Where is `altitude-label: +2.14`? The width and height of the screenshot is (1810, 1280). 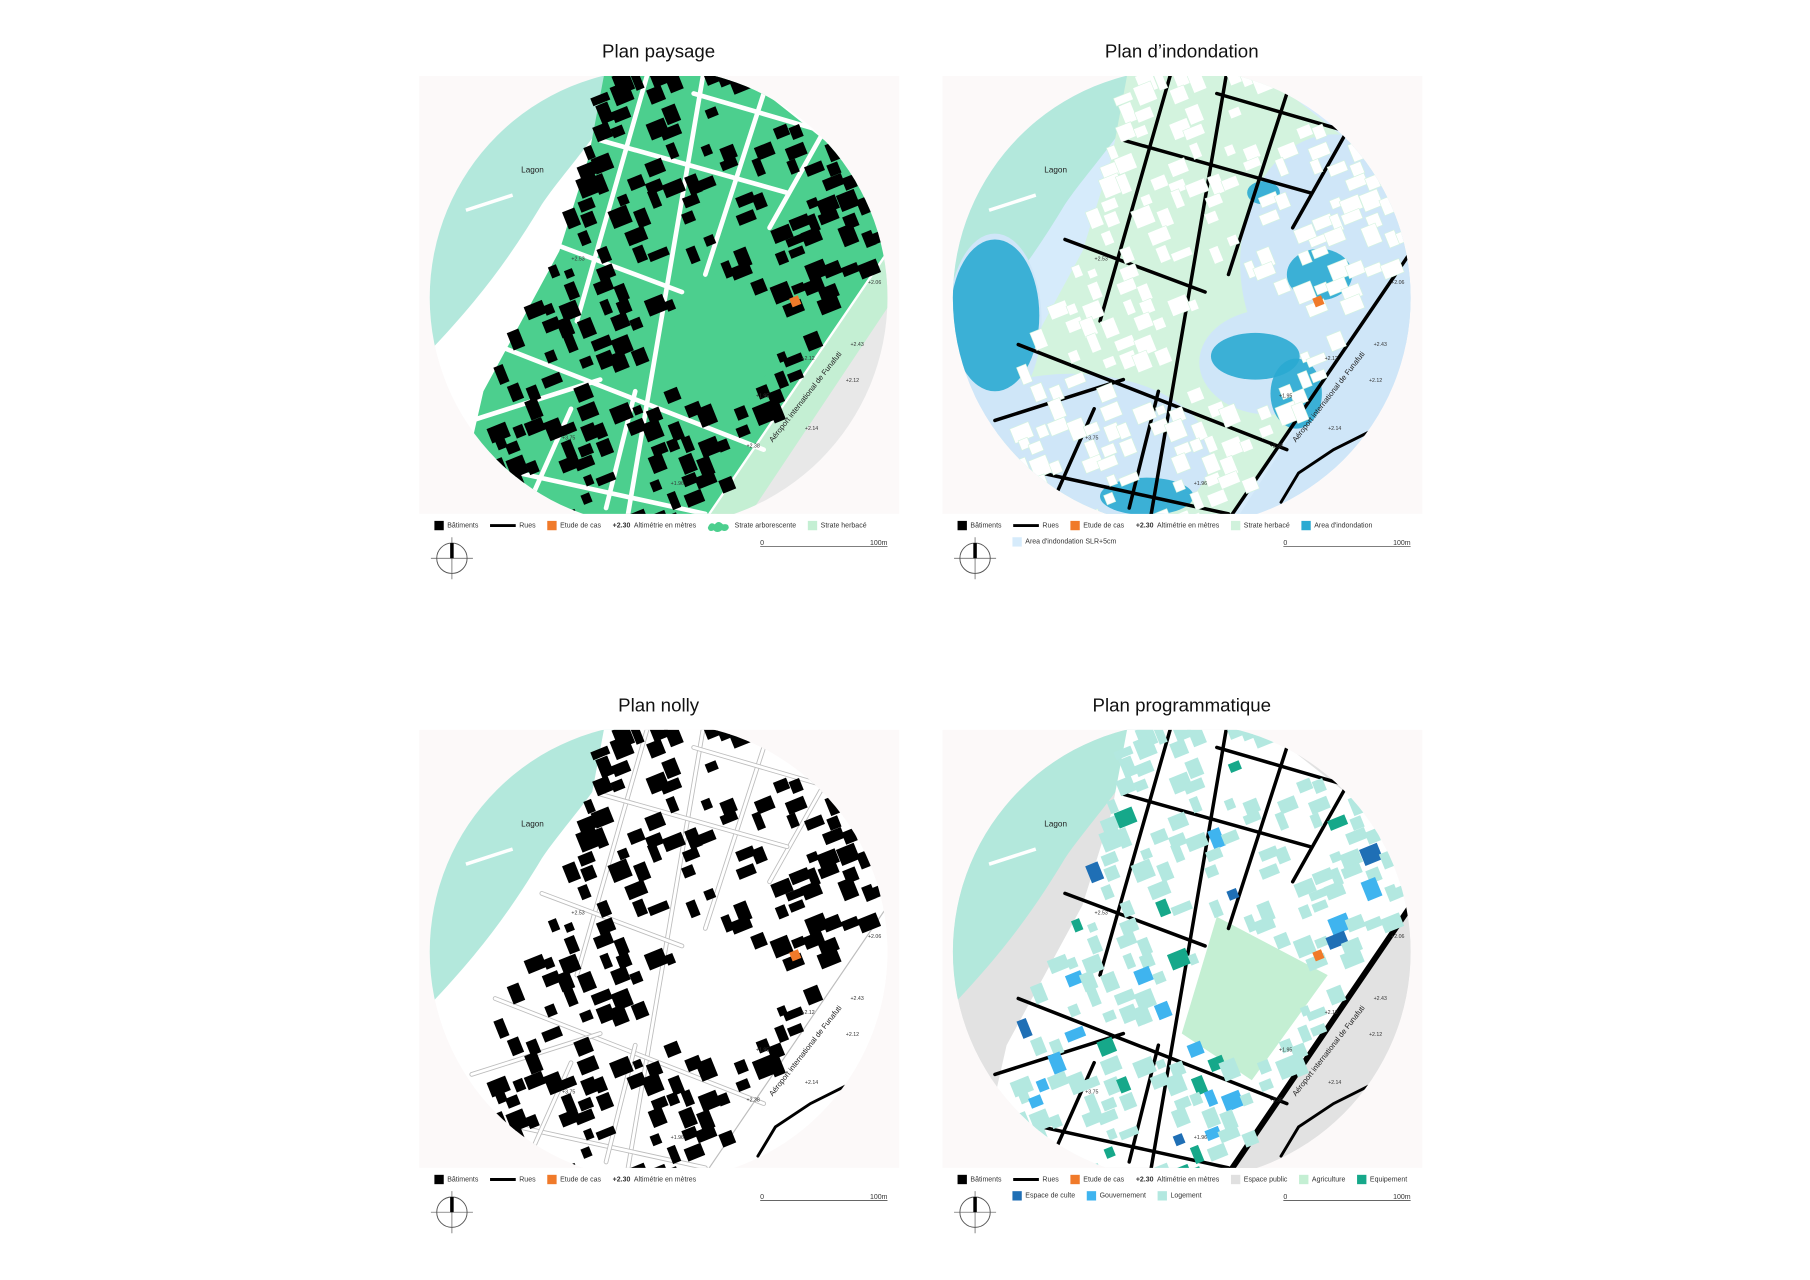
altitude-label: +2.14 is located at coordinates (811, 429).